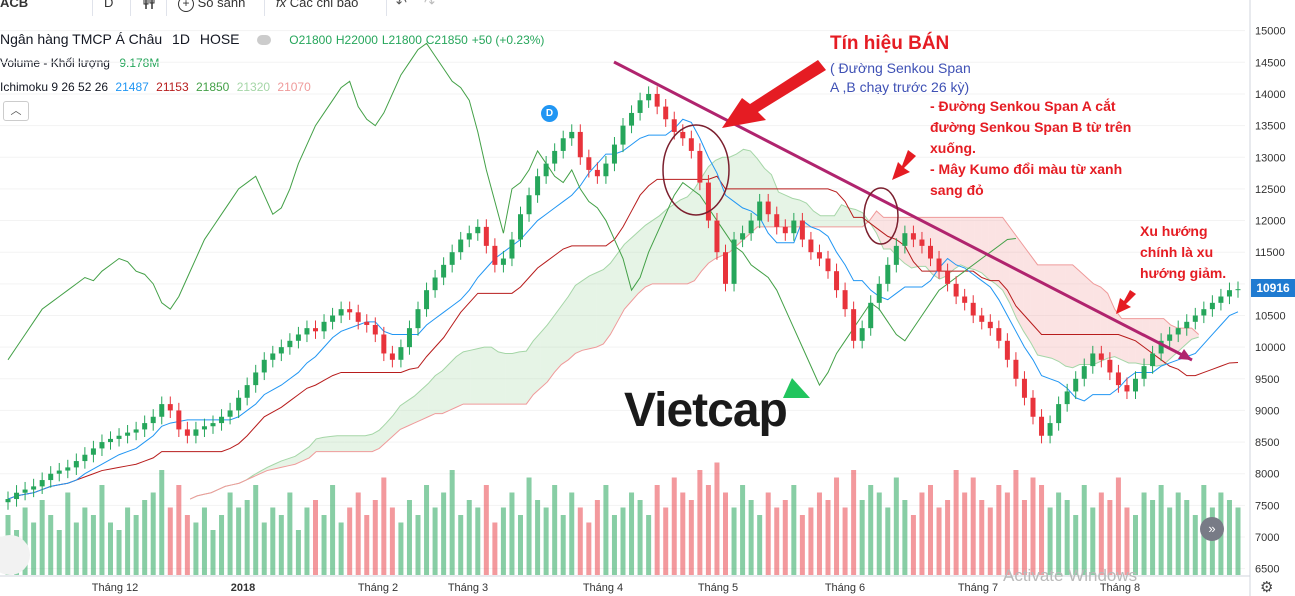 The height and width of the screenshot is (596, 1295). I want to click on redo-icon: ↷, so click(429, 5).